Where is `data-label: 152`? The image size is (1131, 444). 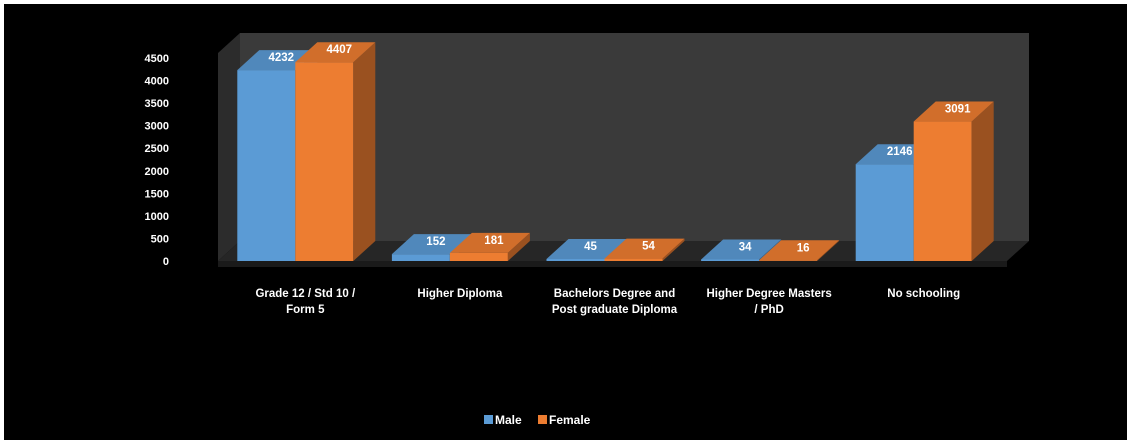
data-label: 152 is located at coordinates (435, 242).